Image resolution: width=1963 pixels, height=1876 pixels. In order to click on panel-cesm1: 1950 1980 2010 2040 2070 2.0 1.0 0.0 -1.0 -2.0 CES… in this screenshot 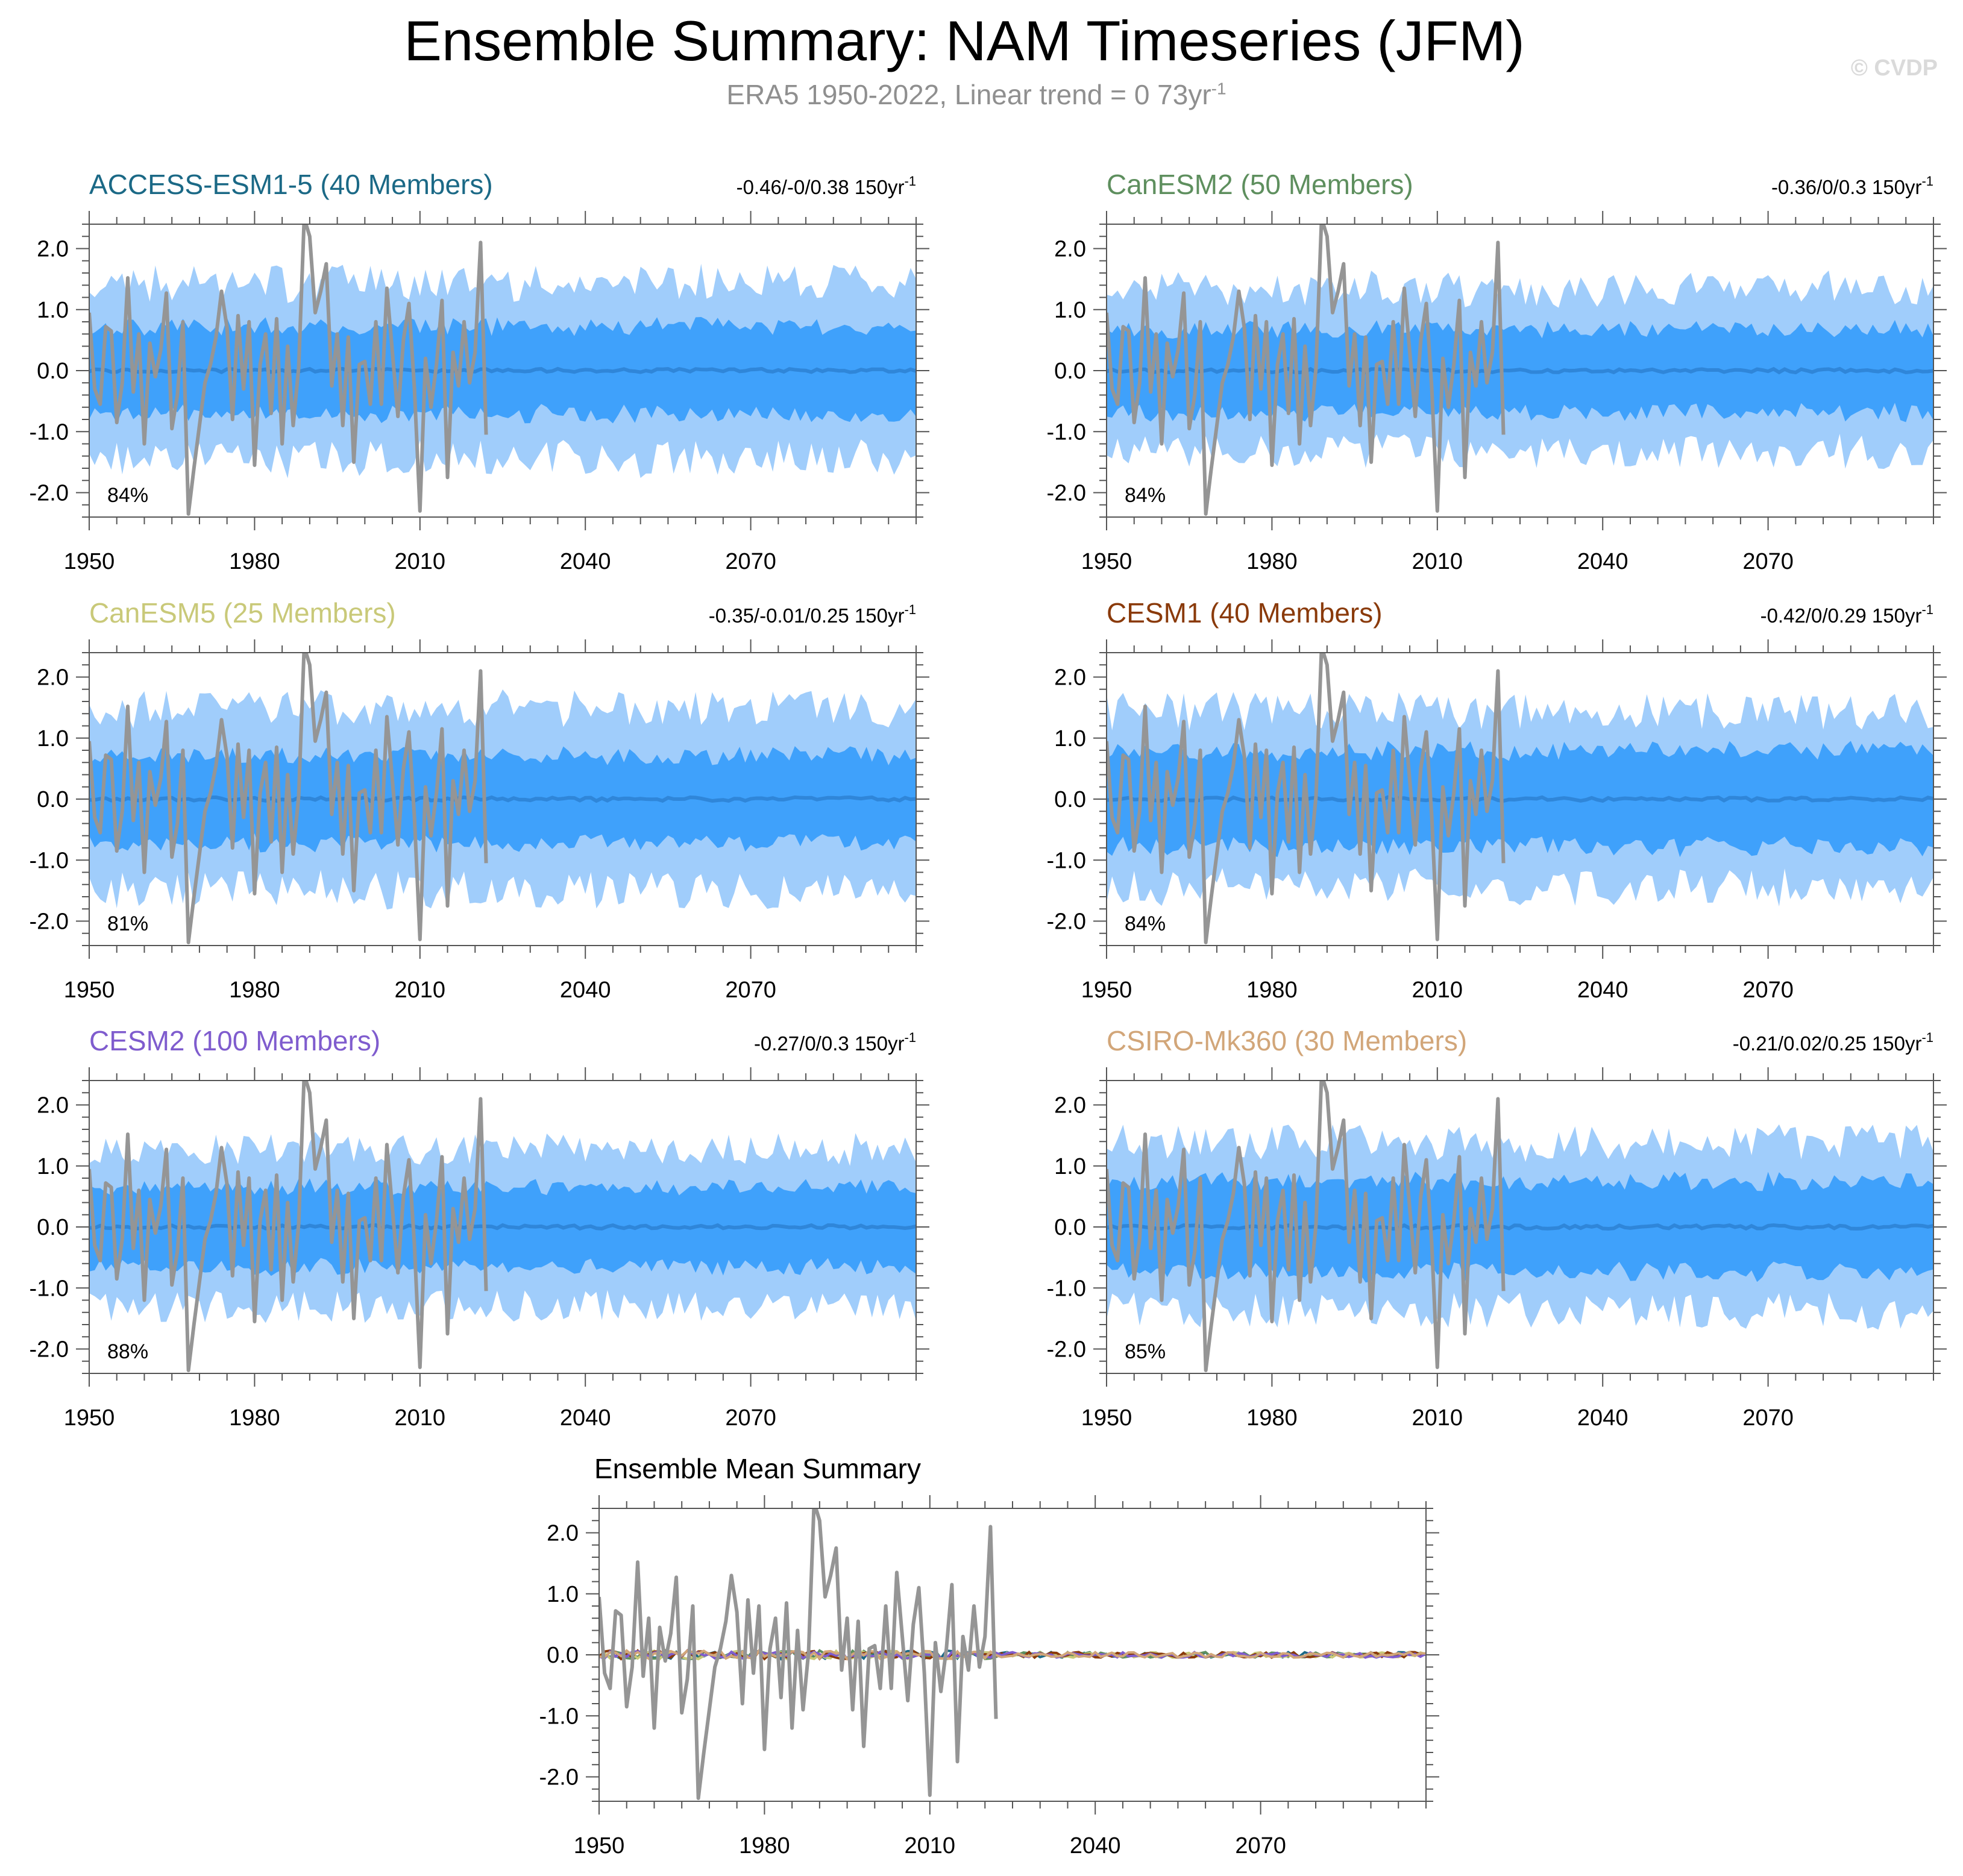, I will do `click(1497, 800)`.